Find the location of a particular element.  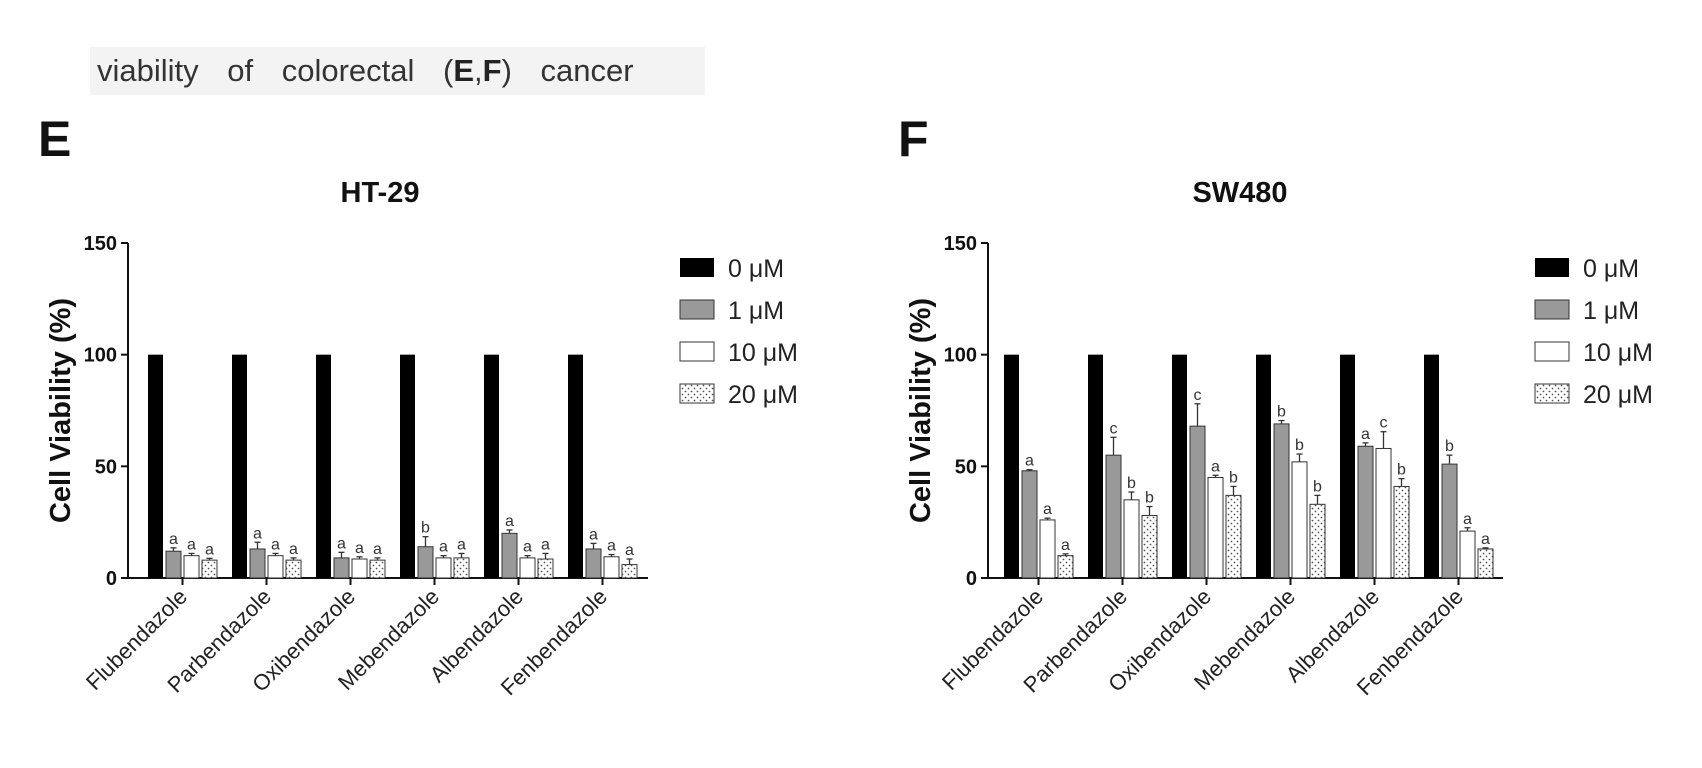

legend-label: 20 μM is located at coordinates (1618, 395).